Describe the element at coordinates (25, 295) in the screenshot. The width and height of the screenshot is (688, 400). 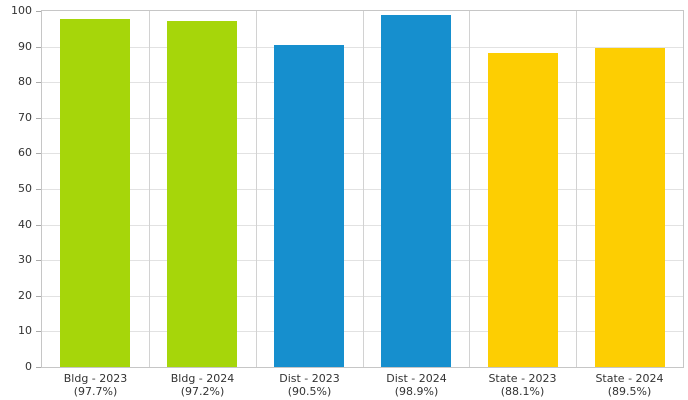
I see `y-axis-tick-label: 20` at that location.